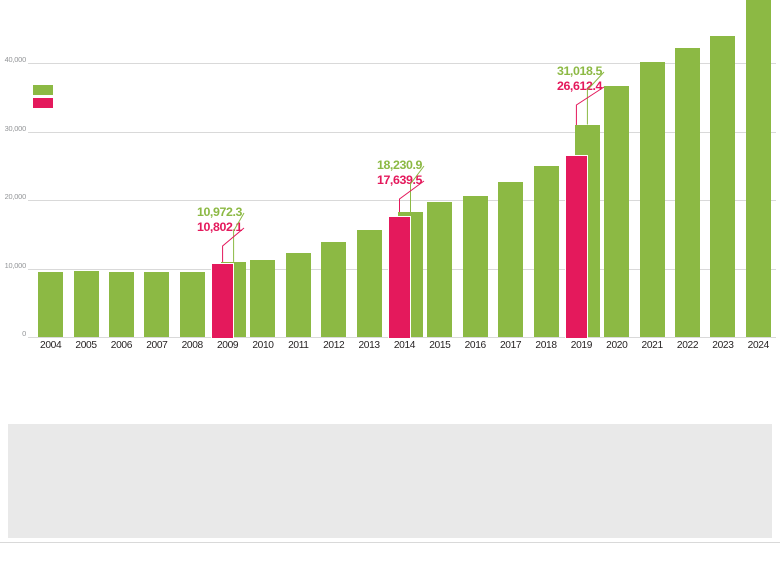 The width and height of the screenshot is (780, 562). What do you see at coordinates (758, 168) in the screenshot?
I see `bar-annual-2024` at bounding box center [758, 168].